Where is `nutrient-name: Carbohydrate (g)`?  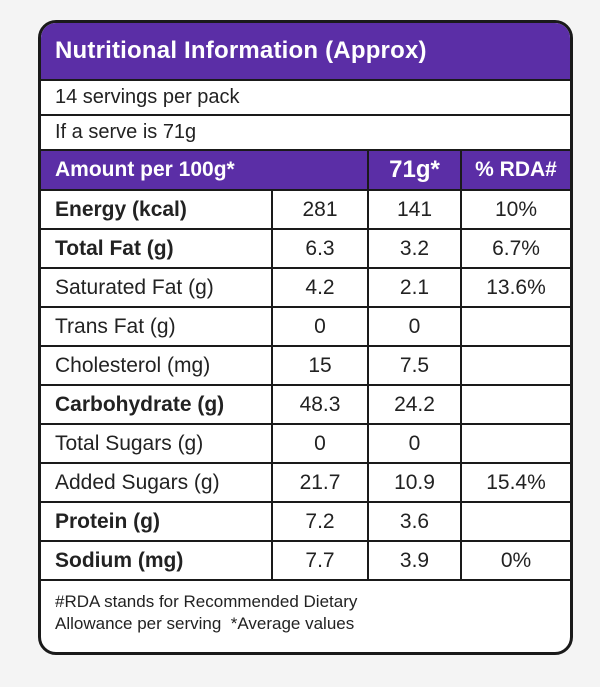
nutrient-name: Carbohydrate (g) is located at coordinates (157, 405).